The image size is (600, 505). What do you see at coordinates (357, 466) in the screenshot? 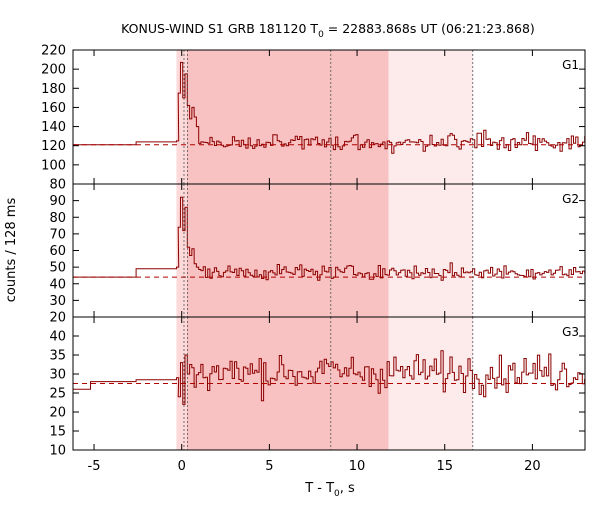
I see `x-tick-label: 10` at bounding box center [357, 466].